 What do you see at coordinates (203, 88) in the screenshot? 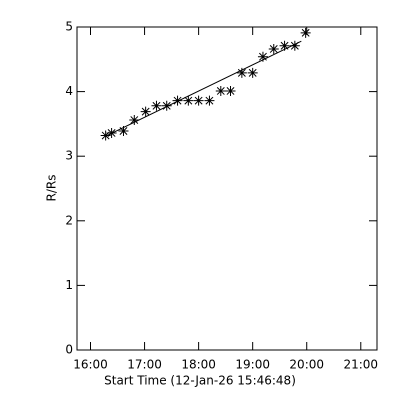
I see `fit-line` at bounding box center [203, 88].